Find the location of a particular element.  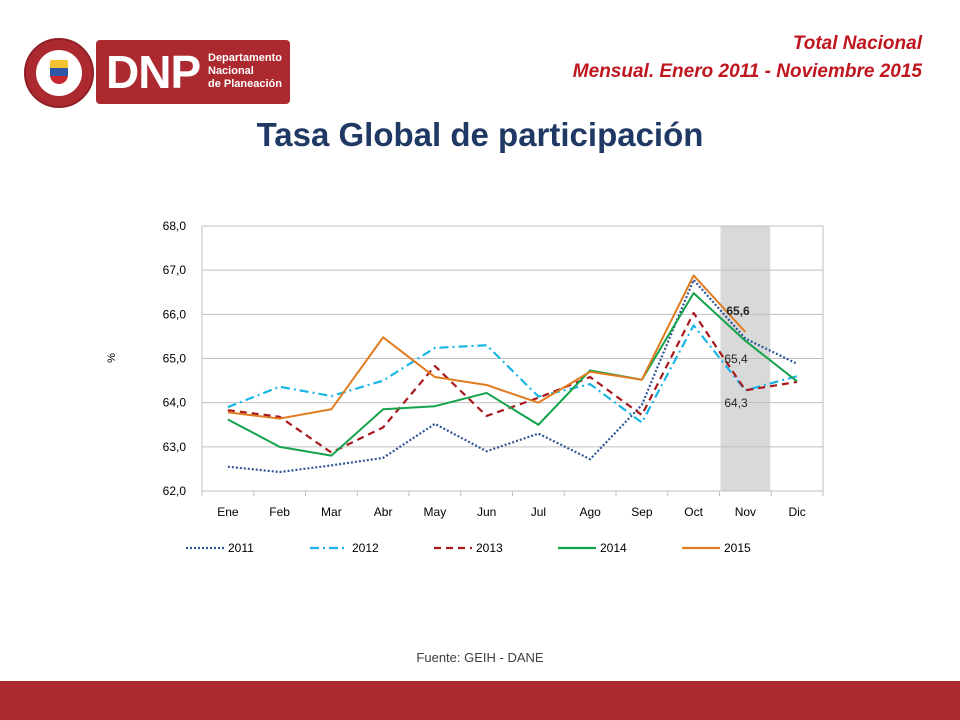

x-tick-label: Nov is located at coordinates (745, 512).